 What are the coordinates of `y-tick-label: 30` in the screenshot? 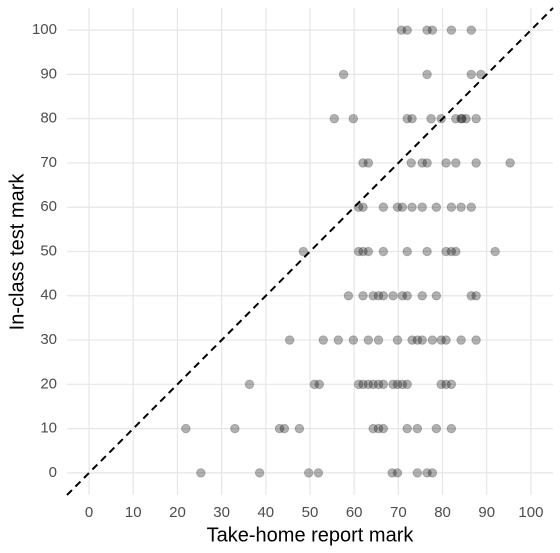 It's located at (48, 339).